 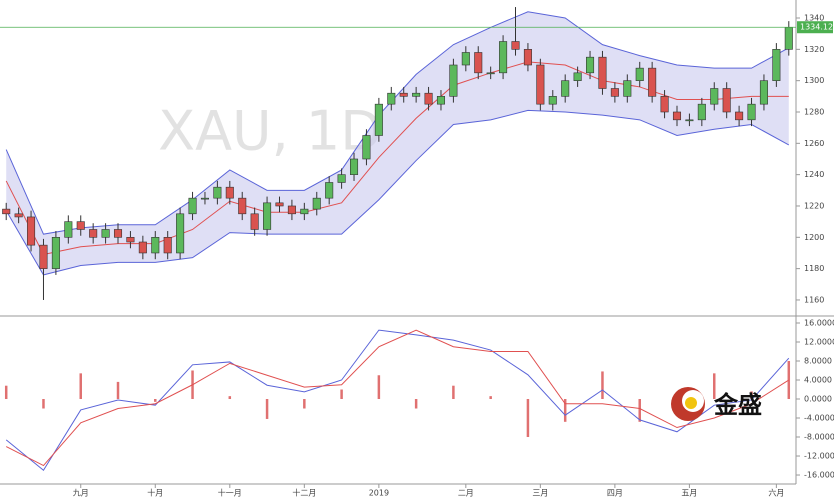 I want to click on y-tick-label: 1220, so click(x=814, y=205).